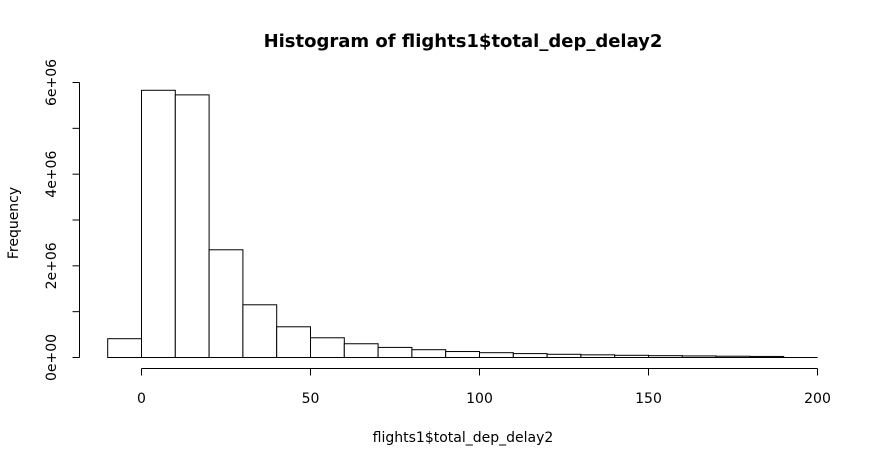 This screenshot has width=886, height=466. I want to click on chart-title: Histogram of flights1$total_dep_delay2, so click(463, 41).